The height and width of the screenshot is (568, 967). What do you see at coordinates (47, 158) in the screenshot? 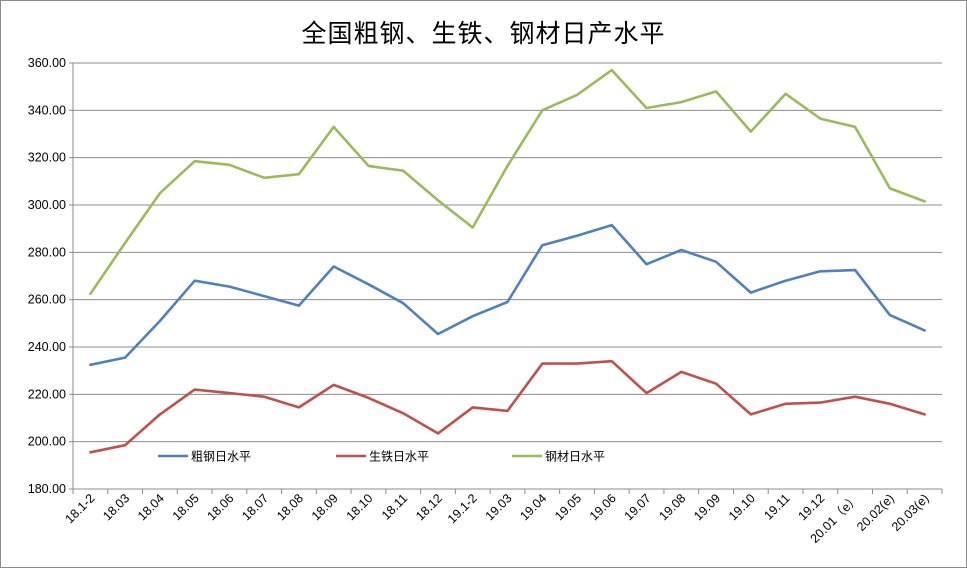
I see `y-tick-label: 320.00` at bounding box center [47, 158].